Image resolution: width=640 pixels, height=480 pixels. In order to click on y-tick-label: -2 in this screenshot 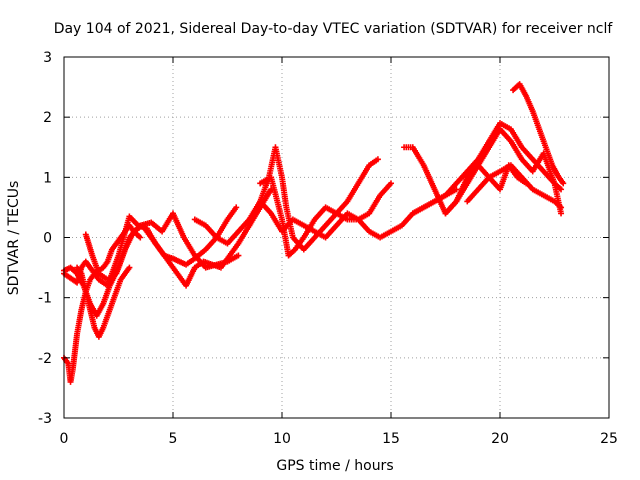, I will do `click(45, 359)`.